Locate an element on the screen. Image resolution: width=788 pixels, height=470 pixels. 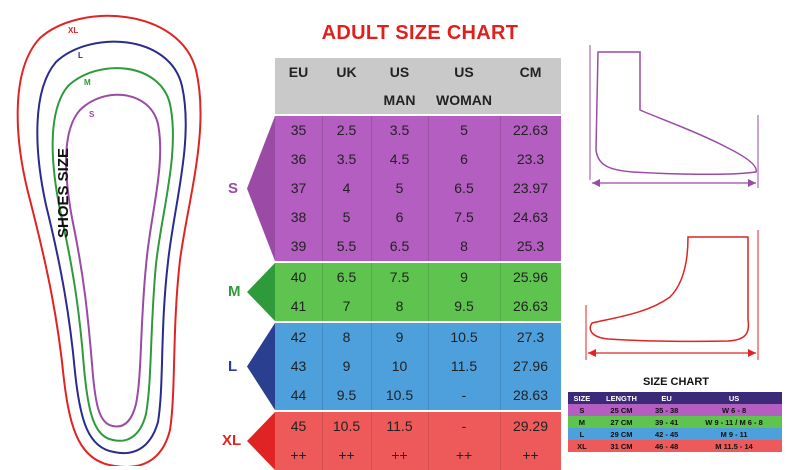
group-arrow-s is located at coordinates (261, 188).